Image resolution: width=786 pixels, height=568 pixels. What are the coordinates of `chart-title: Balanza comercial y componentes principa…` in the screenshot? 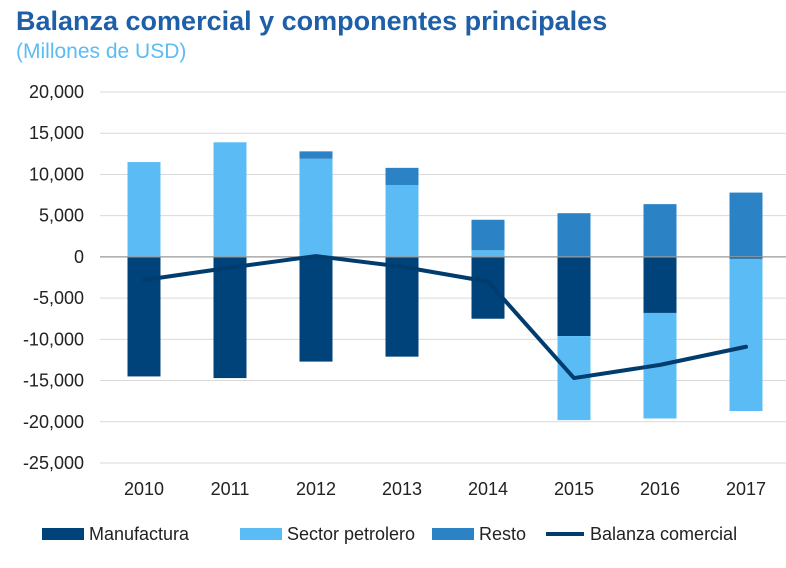 It's located at (312, 21).